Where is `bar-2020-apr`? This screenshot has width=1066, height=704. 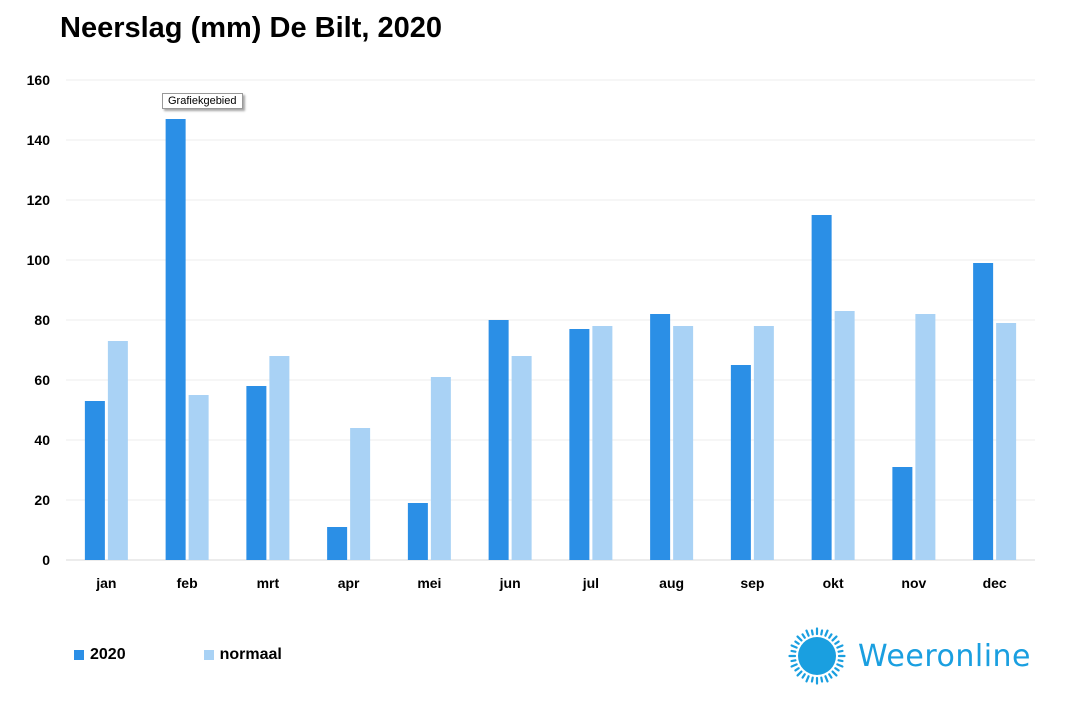 bar-2020-apr is located at coordinates (337, 543).